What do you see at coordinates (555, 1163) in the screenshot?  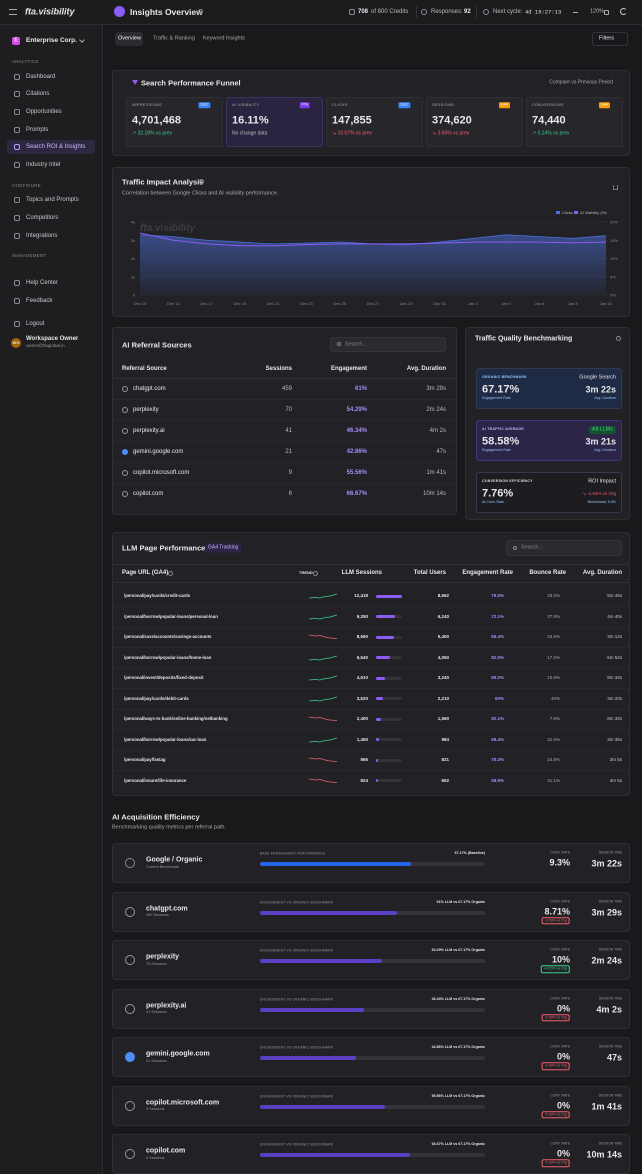 I see `conv-badge: -9.30% vs Org` at bounding box center [555, 1163].